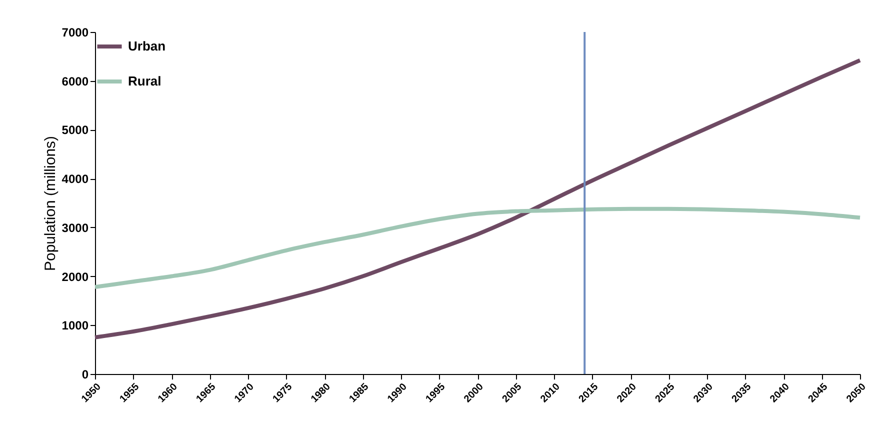  What do you see at coordinates (75, 33) in the screenshot?
I see `y-tick-label: 7000` at bounding box center [75, 33].